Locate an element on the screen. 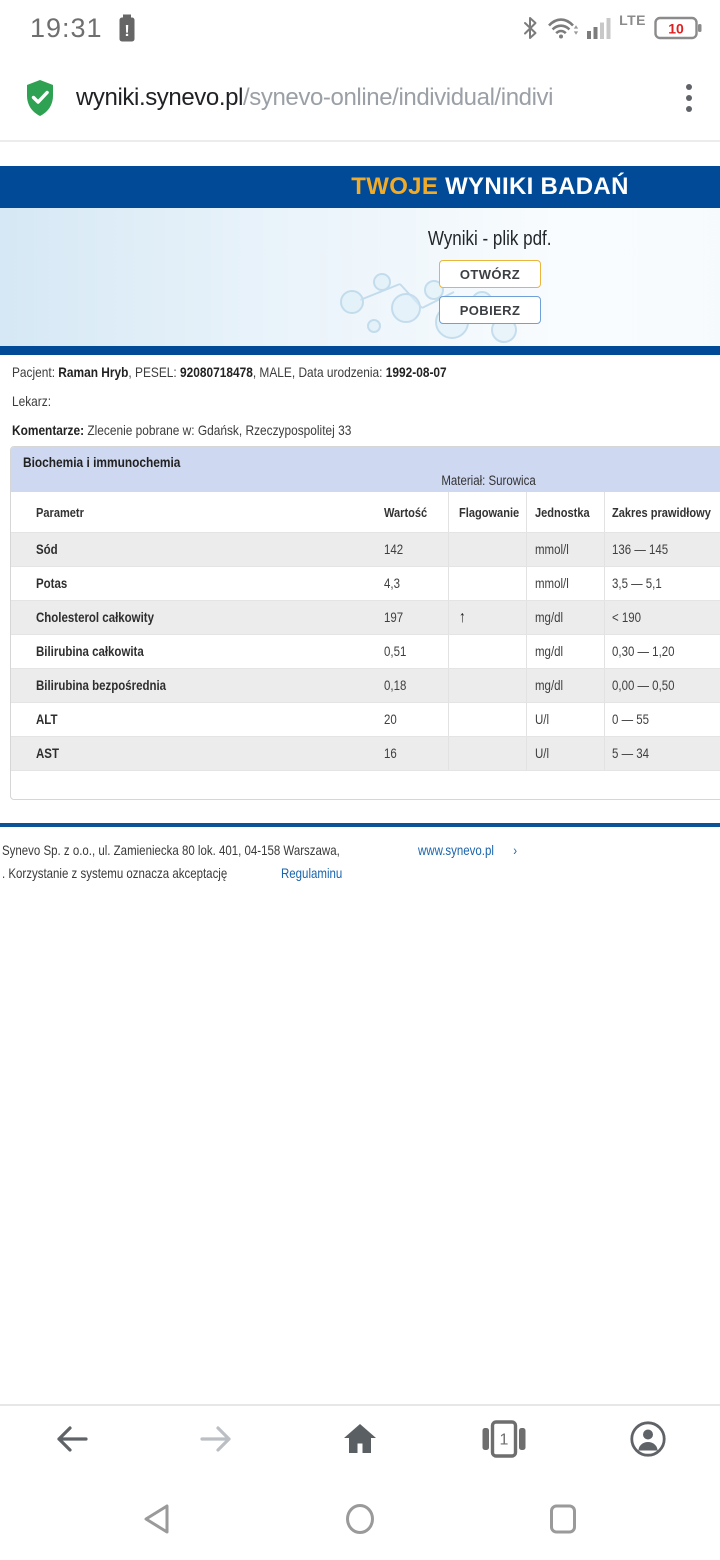 The height and width of the screenshot is (1560, 720). svg-text: 1 is located at coordinates (504, 1440).